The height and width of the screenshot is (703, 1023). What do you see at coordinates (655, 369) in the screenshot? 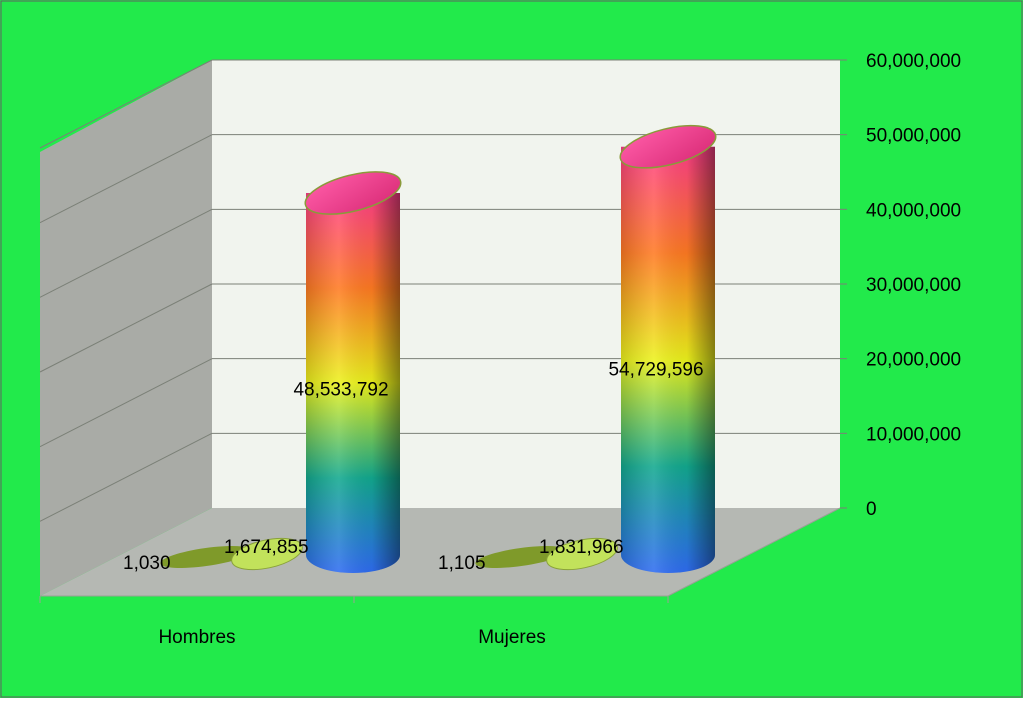
I see `data-label: 54,729,596` at bounding box center [655, 369].